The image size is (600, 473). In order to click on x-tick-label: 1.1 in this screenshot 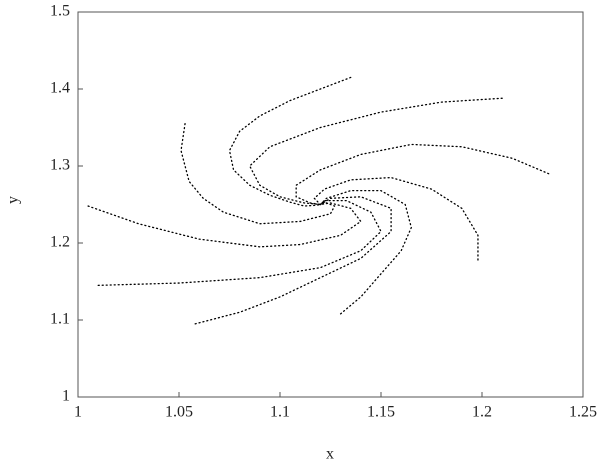, I will do `click(280, 412)`.